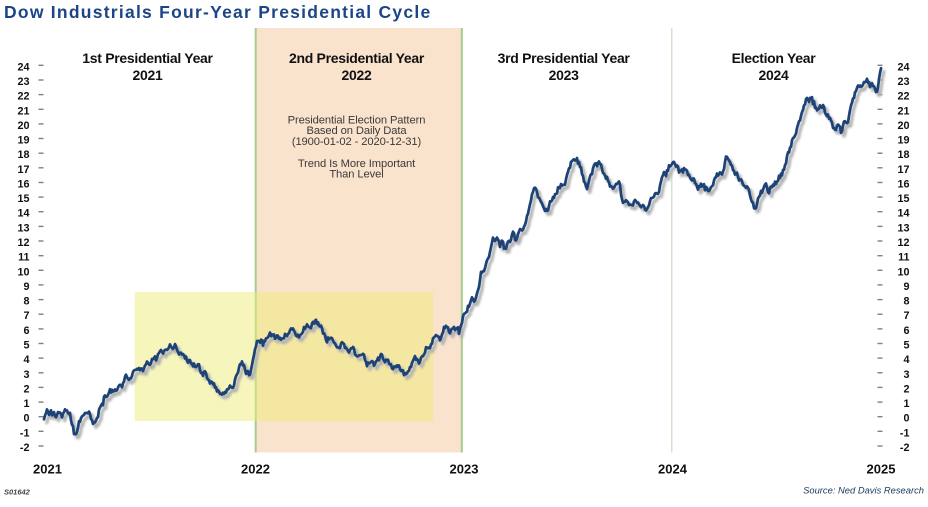 The image size is (928, 507). What do you see at coordinates (564, 58) in the screenshot?
I see `svg-text: 3rd Presidential Year` at bounding box center [564, 58].